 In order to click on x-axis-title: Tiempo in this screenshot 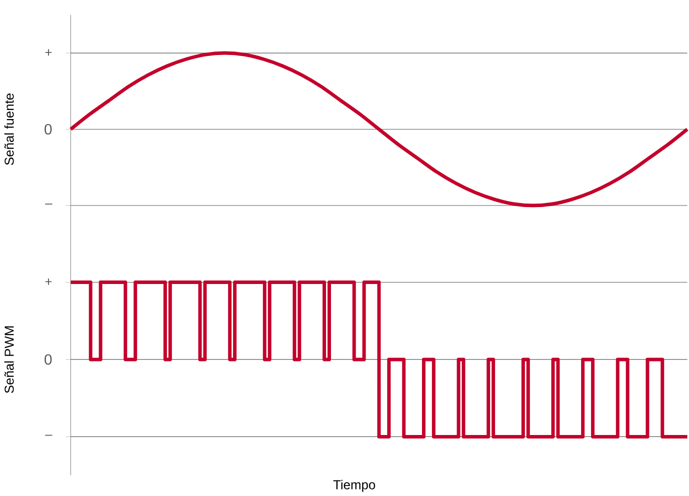, I will do `click(354, 486)`.